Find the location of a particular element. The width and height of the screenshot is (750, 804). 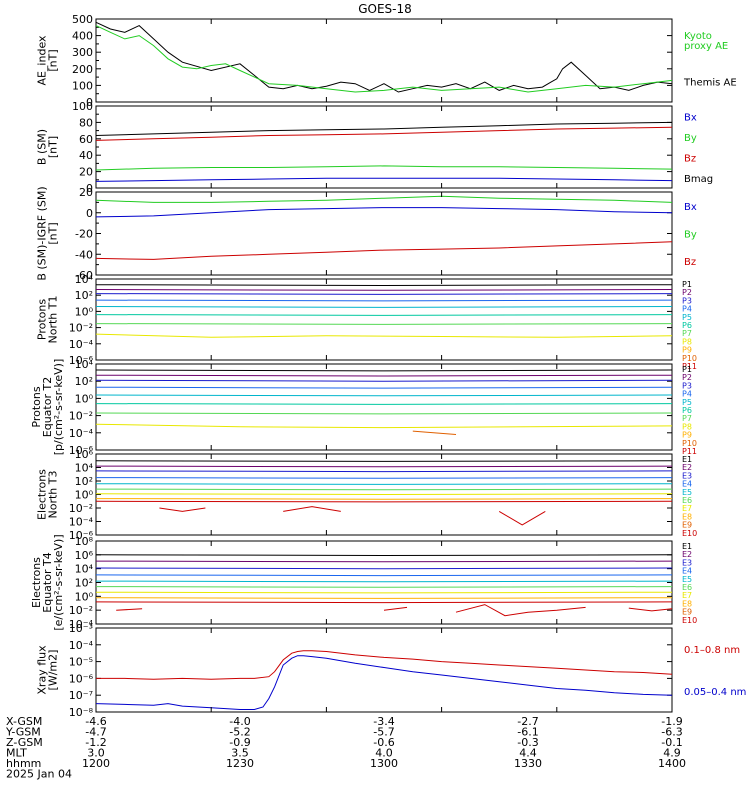

orbit-row-value: -5.2 is located at coordinates (239, 732).